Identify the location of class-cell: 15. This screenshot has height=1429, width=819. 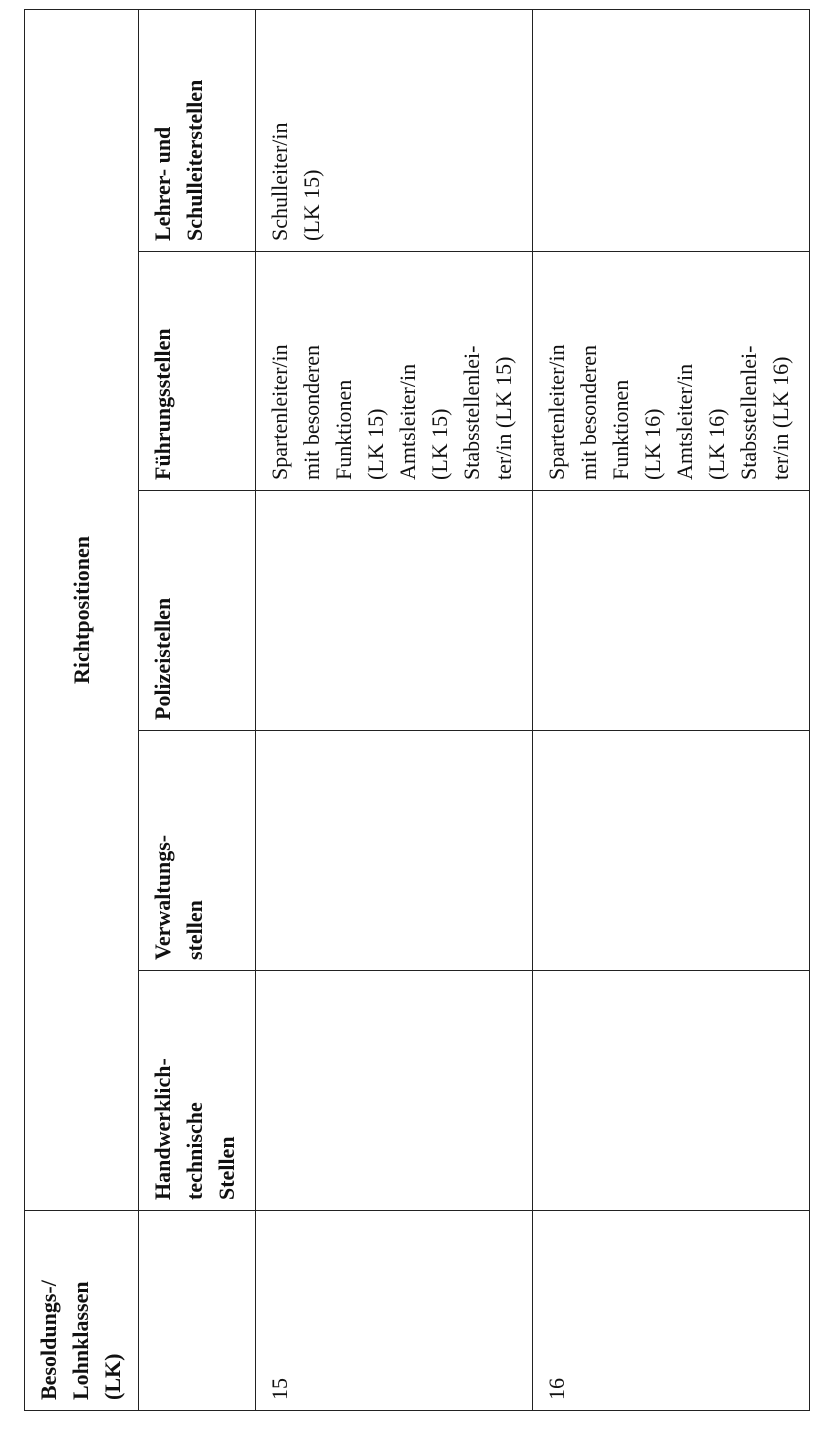
(394, 1310).